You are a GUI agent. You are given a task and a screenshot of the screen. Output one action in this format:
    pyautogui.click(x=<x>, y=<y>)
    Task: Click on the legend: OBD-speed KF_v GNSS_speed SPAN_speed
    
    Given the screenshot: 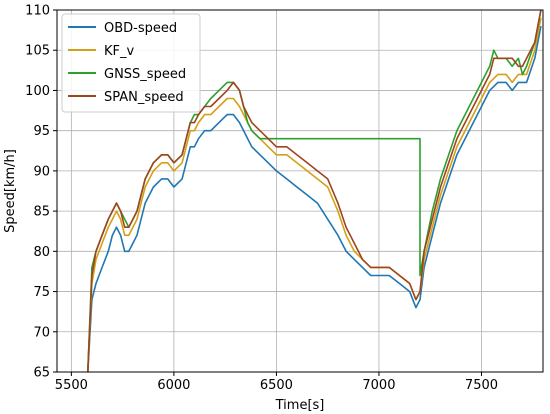 What is the action you would take?
    pyautogui.click(x=131, y=63)
    